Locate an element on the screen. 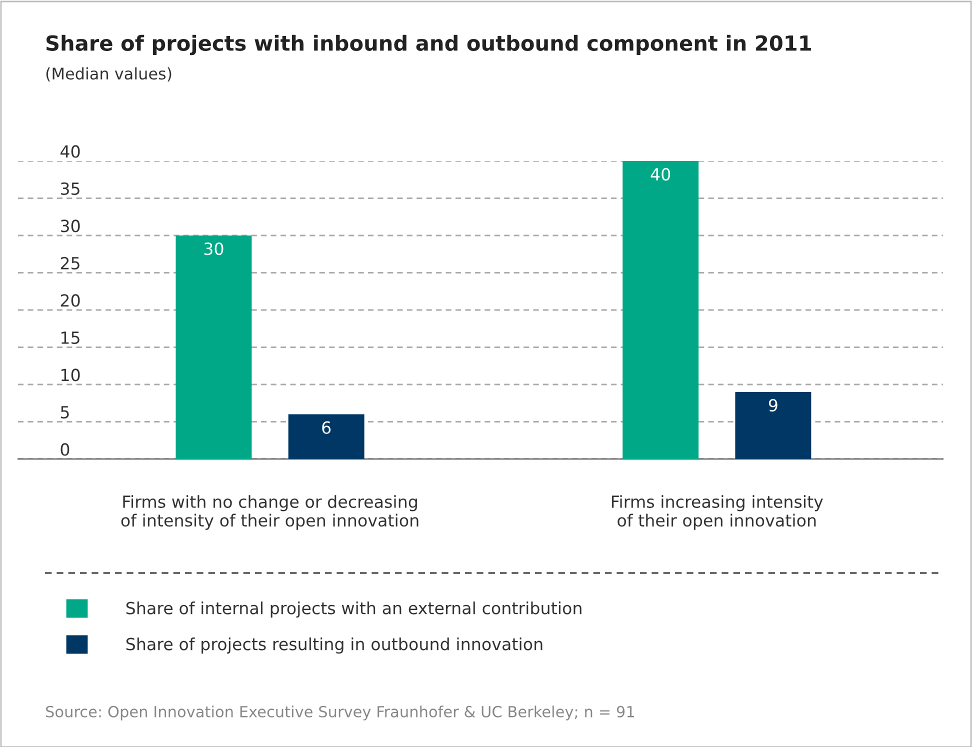 The height and width of the screenshot is (747, 973). y-tick-label: 5 is located at coordinates (64, 412).